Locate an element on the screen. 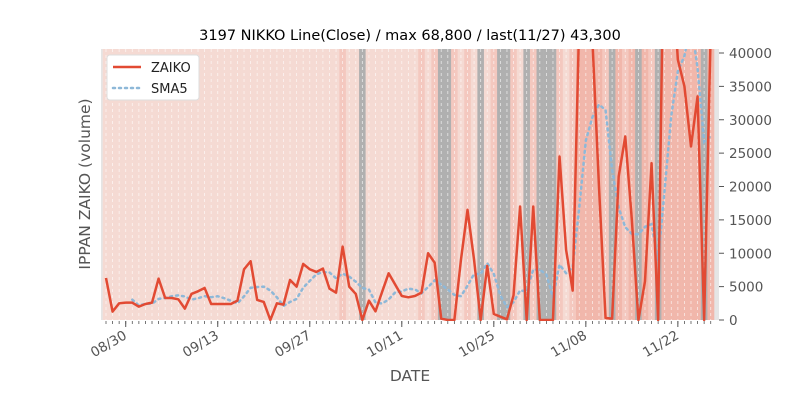 The image size is (800, 400). y-tick-label: 25000 is located at coordinates (750, 154).